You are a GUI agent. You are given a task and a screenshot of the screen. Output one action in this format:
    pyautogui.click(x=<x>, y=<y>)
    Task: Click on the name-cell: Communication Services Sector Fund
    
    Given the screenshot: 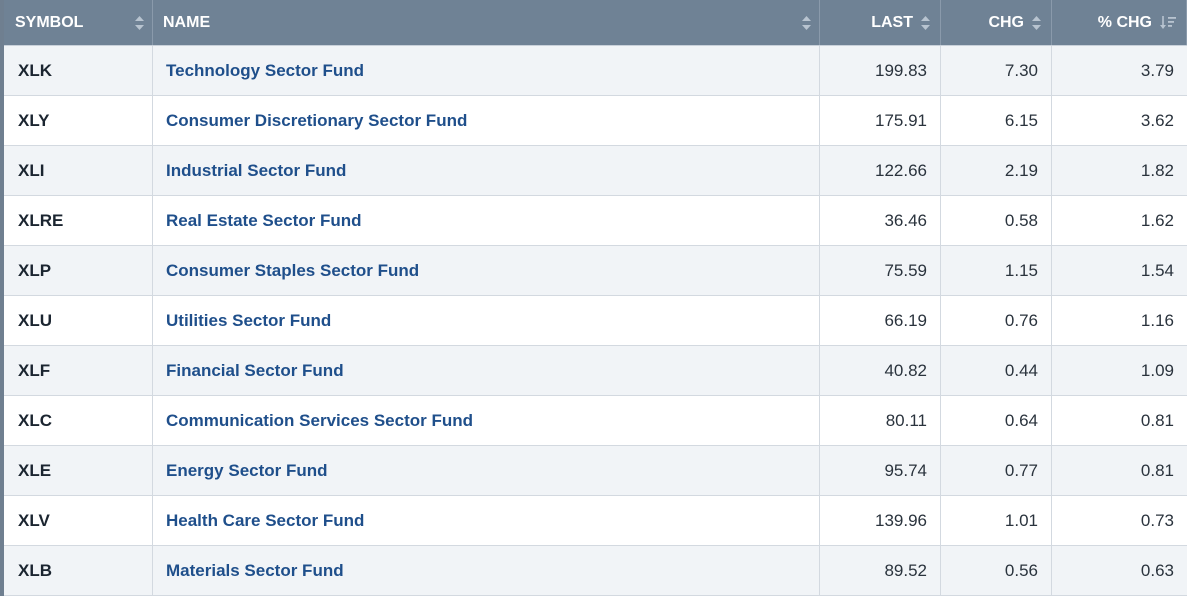 What is the action you would take?
    pyautogui.click(x=486, y=420)
    